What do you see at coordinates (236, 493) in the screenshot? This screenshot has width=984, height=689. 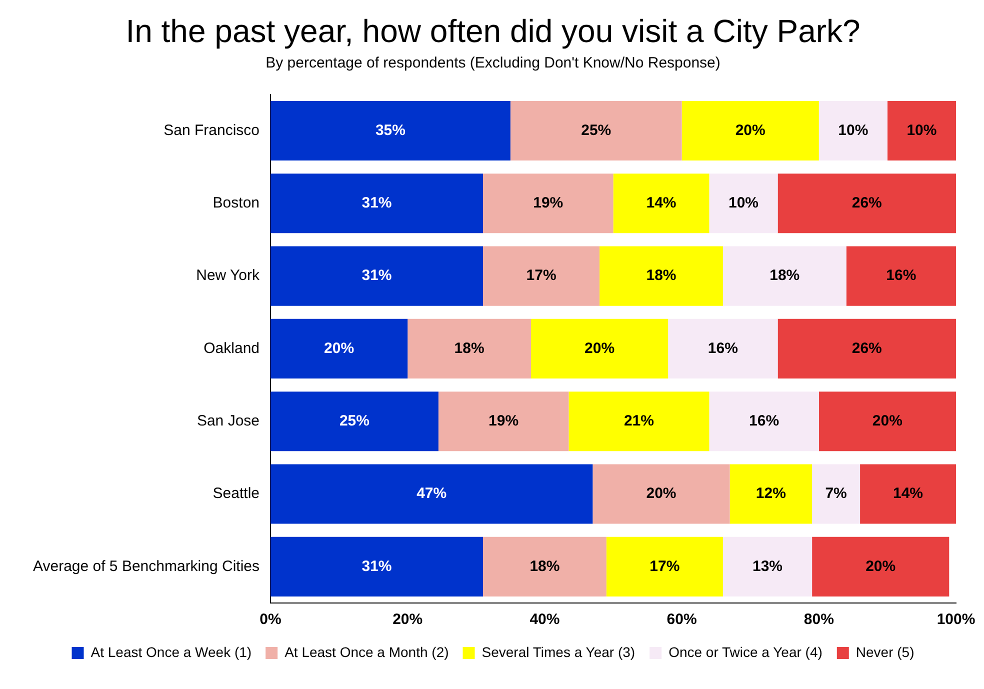 I see `y-tick-label: Seattle` at bounding box center [236, 493].